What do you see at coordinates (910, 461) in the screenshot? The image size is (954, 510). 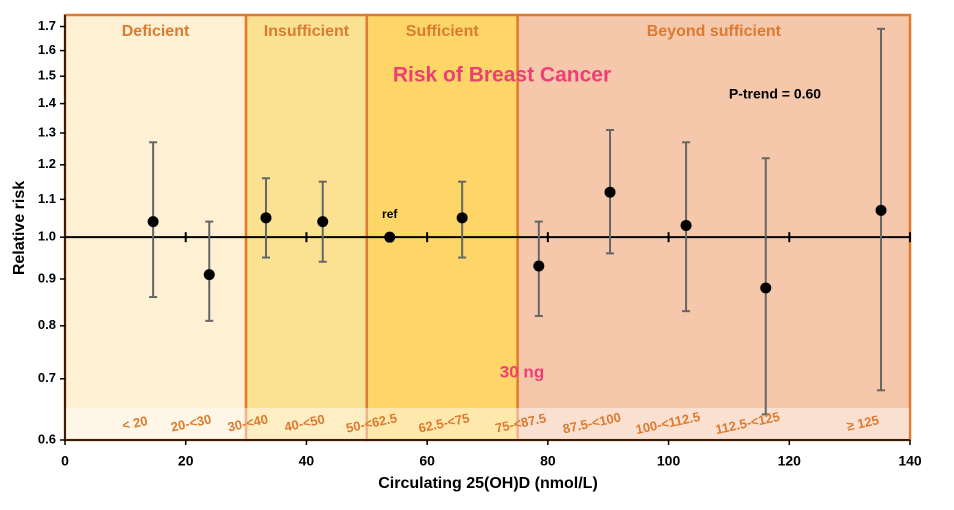 I see `x-tick-label: 140` at bounding box center [910, 461].